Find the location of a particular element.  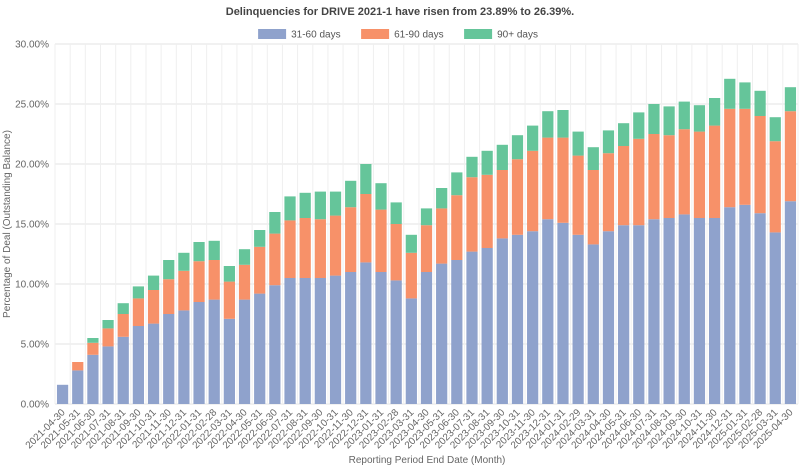

y-tick-label: 0.00% is located at coordinates (35, 405).